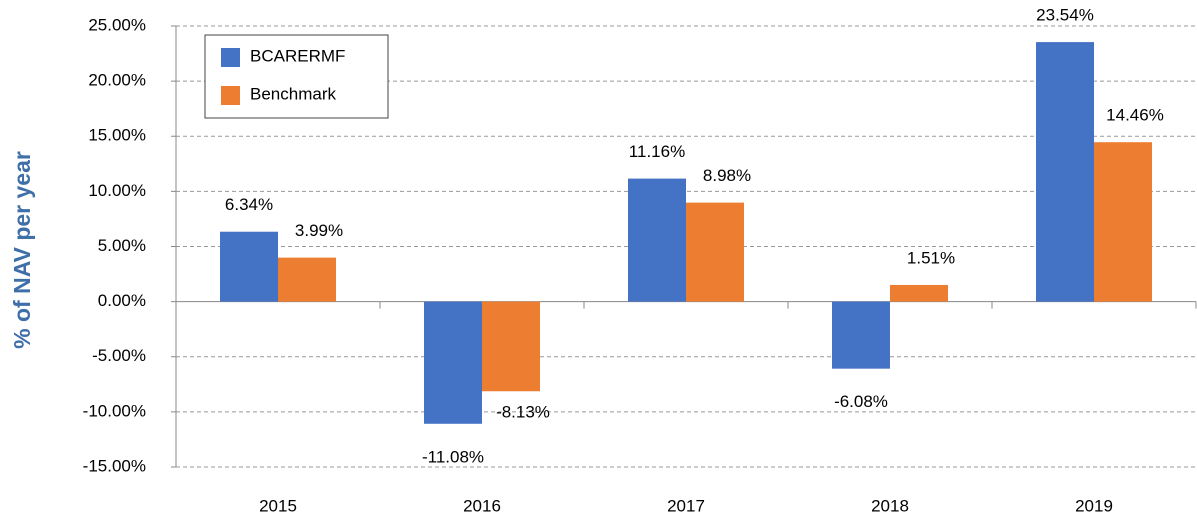 The width and height of the screenshot is (1197, 521). Describe the element at coordinates (278, 505) in the screenshot. I see `x-tick-label: 2015` at that location.